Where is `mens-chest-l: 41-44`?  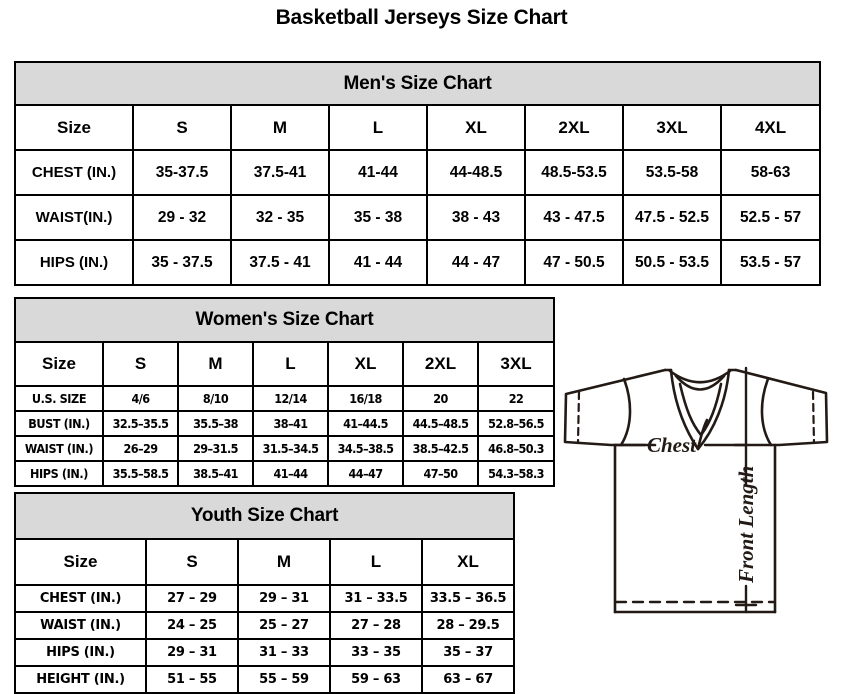
mens-chest-l: 41-44 is located at coordinates (378, 172).